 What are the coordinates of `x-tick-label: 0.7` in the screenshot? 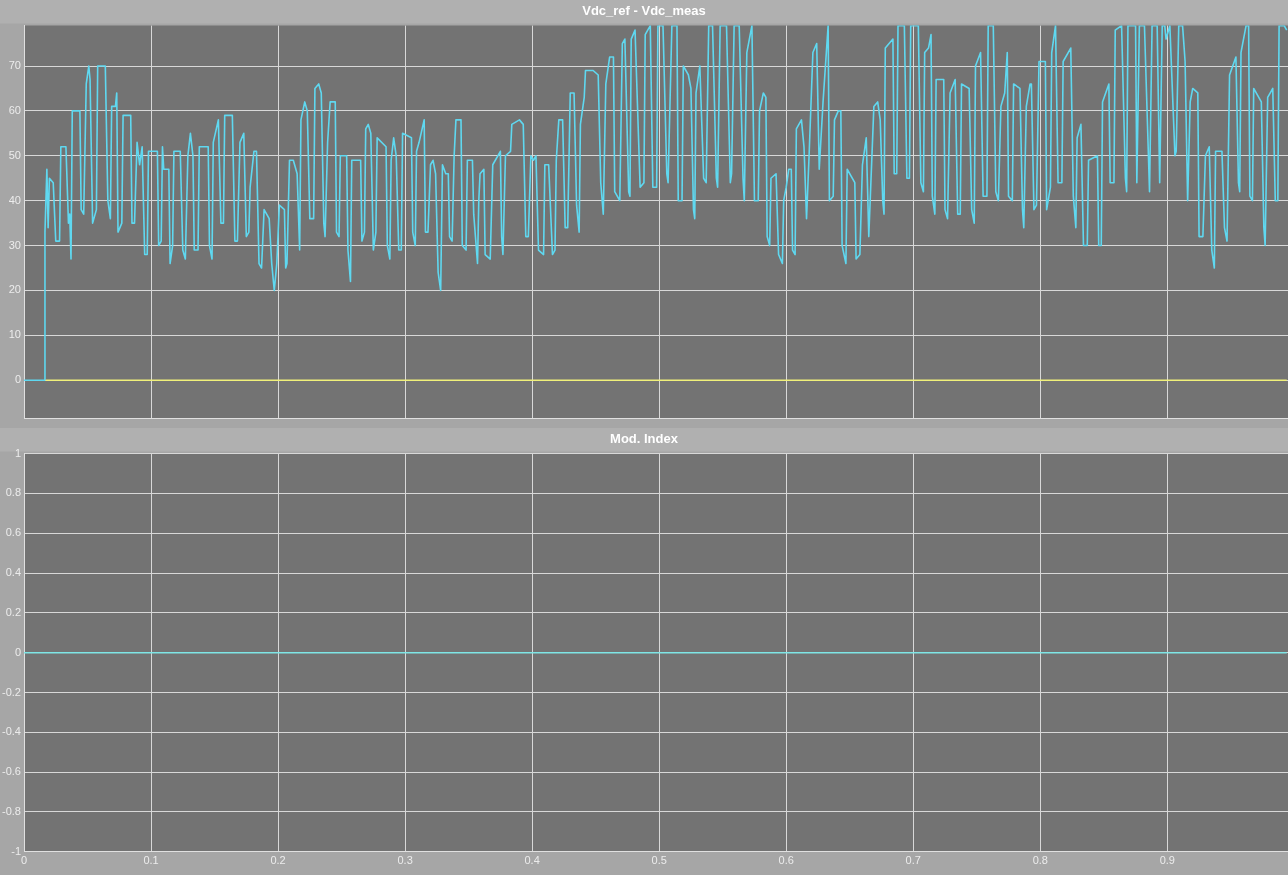 It's located at (913, 860).